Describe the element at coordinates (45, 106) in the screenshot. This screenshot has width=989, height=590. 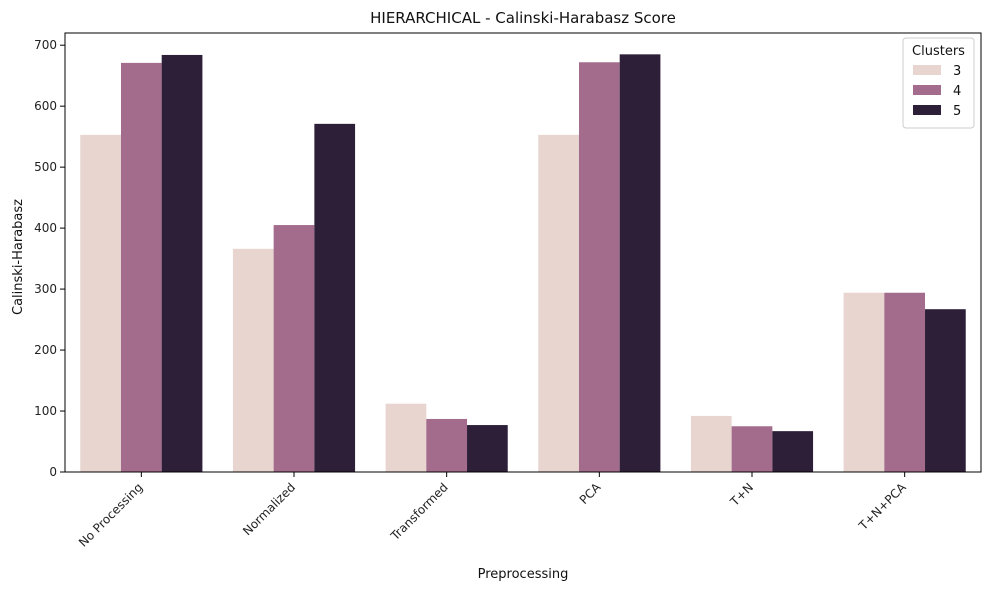
I see `y-tick-label: 600` at that location.